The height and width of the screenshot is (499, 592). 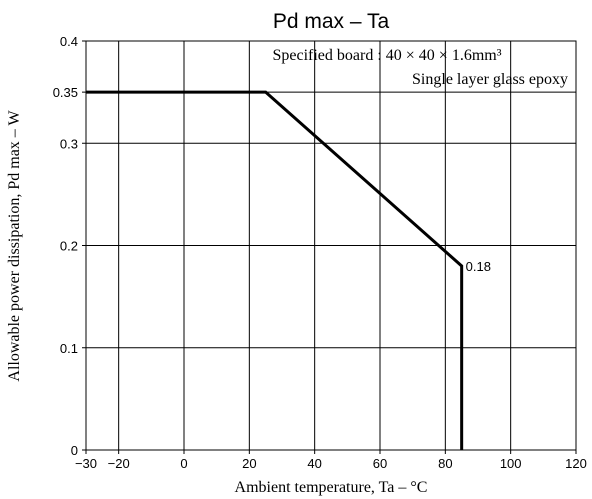 I want to click on y-tick-label: 0, so click(x=74, y=450).